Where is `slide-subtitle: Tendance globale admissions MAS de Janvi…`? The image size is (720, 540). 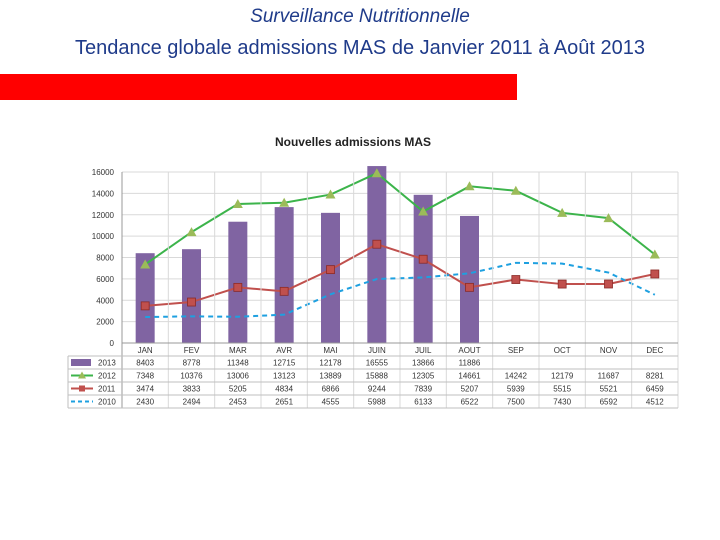 slide-subtitle: Tendance globale admissions MAS de Janvi… is located at coordinates (359, 48).